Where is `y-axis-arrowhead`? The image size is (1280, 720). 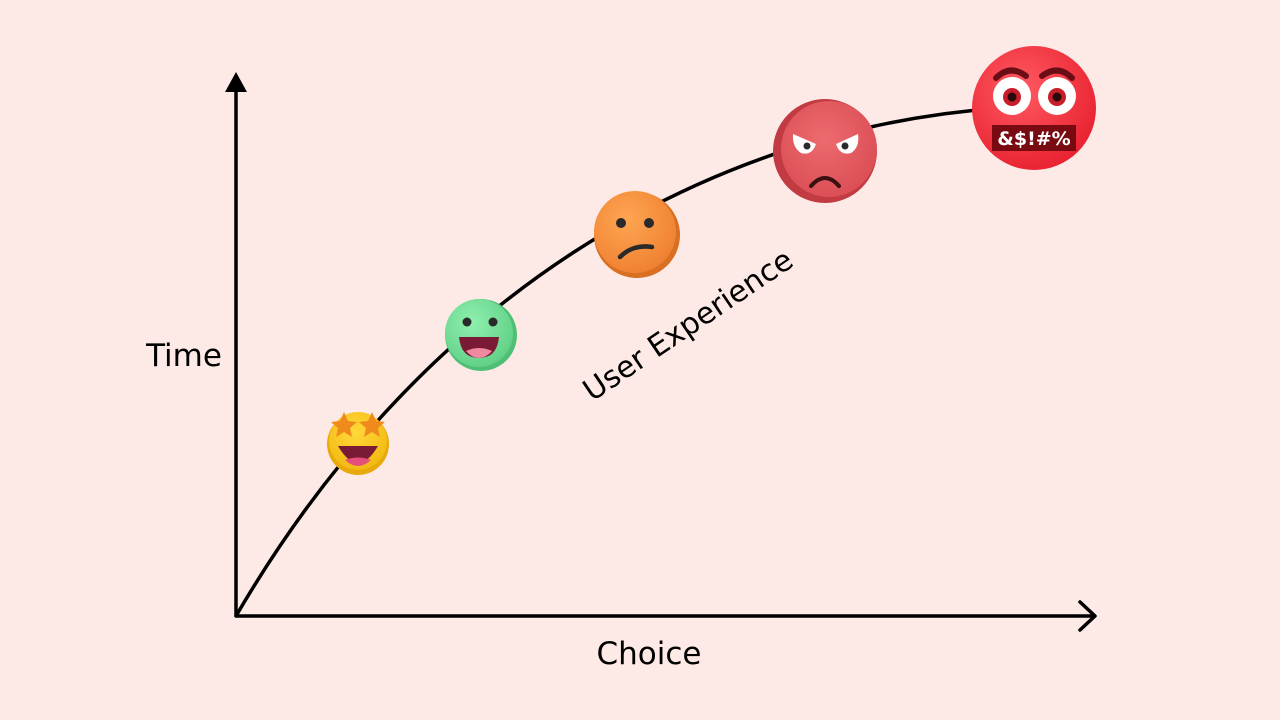 y-axis-arrowhead is located at coordinates (236, 82).